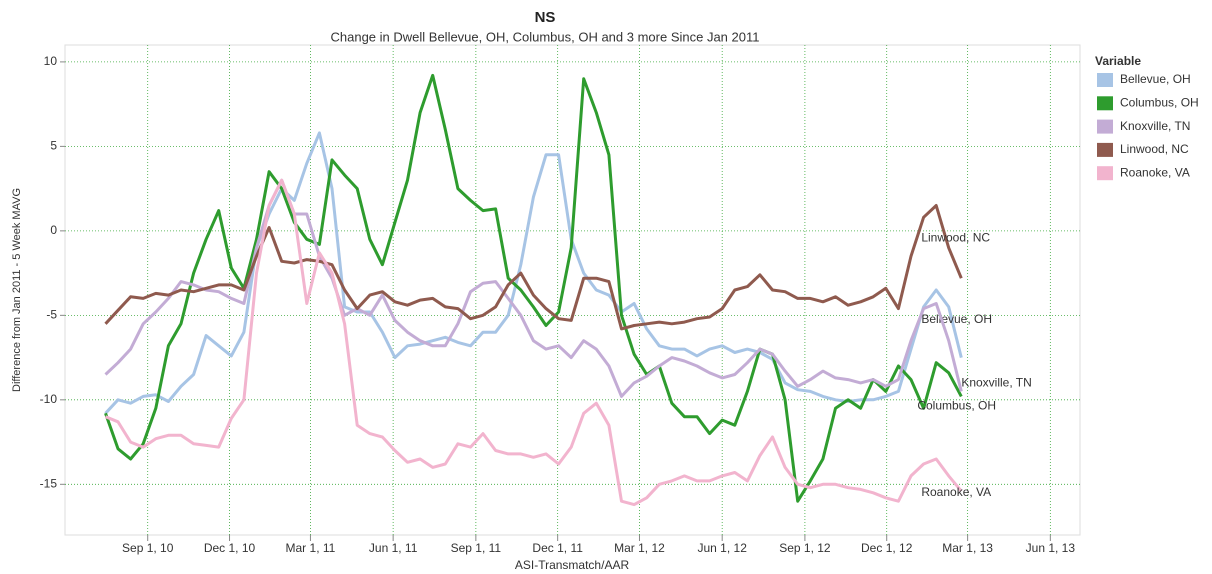 The width and height of the screenshot is (1212, 574). Describe the element at coordinates (1155, 79) in the screenshot. I see `legend-label: Bellevue, OH` at that location.